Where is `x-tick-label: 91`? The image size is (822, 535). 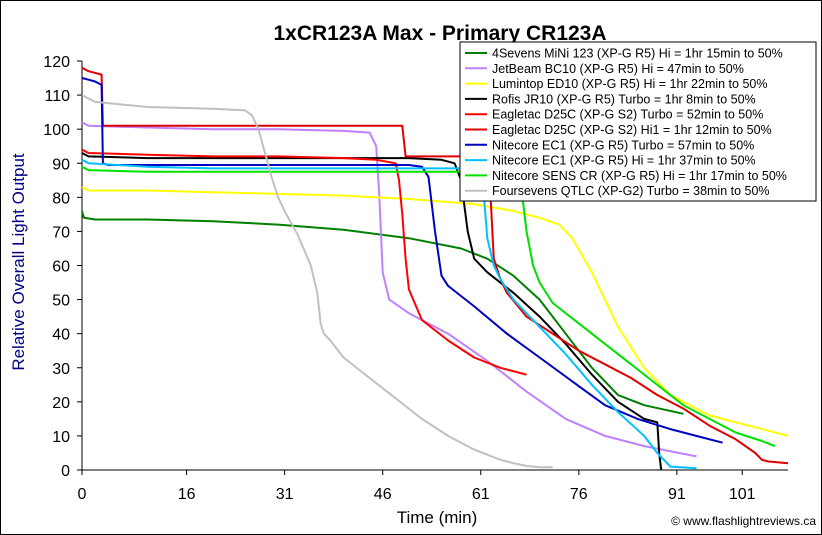 x-tick-label: 91 is located at coordinates (677, 494).